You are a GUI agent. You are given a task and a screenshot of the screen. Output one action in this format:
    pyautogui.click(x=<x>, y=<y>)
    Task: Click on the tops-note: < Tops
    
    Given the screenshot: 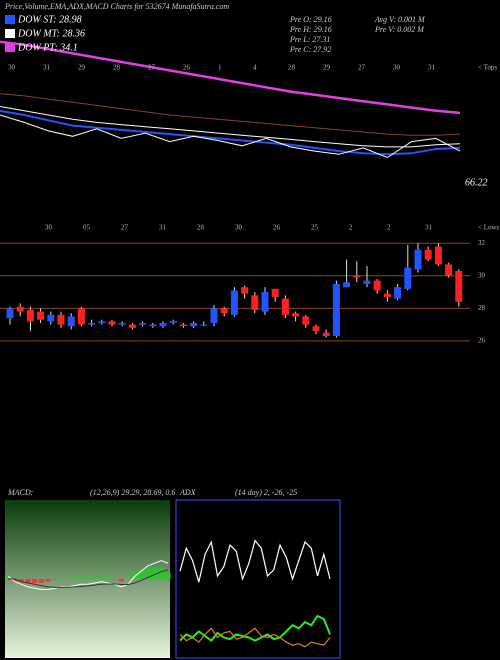 What is the action you would take?
    pyautogui.click(x=487, y=68)
    